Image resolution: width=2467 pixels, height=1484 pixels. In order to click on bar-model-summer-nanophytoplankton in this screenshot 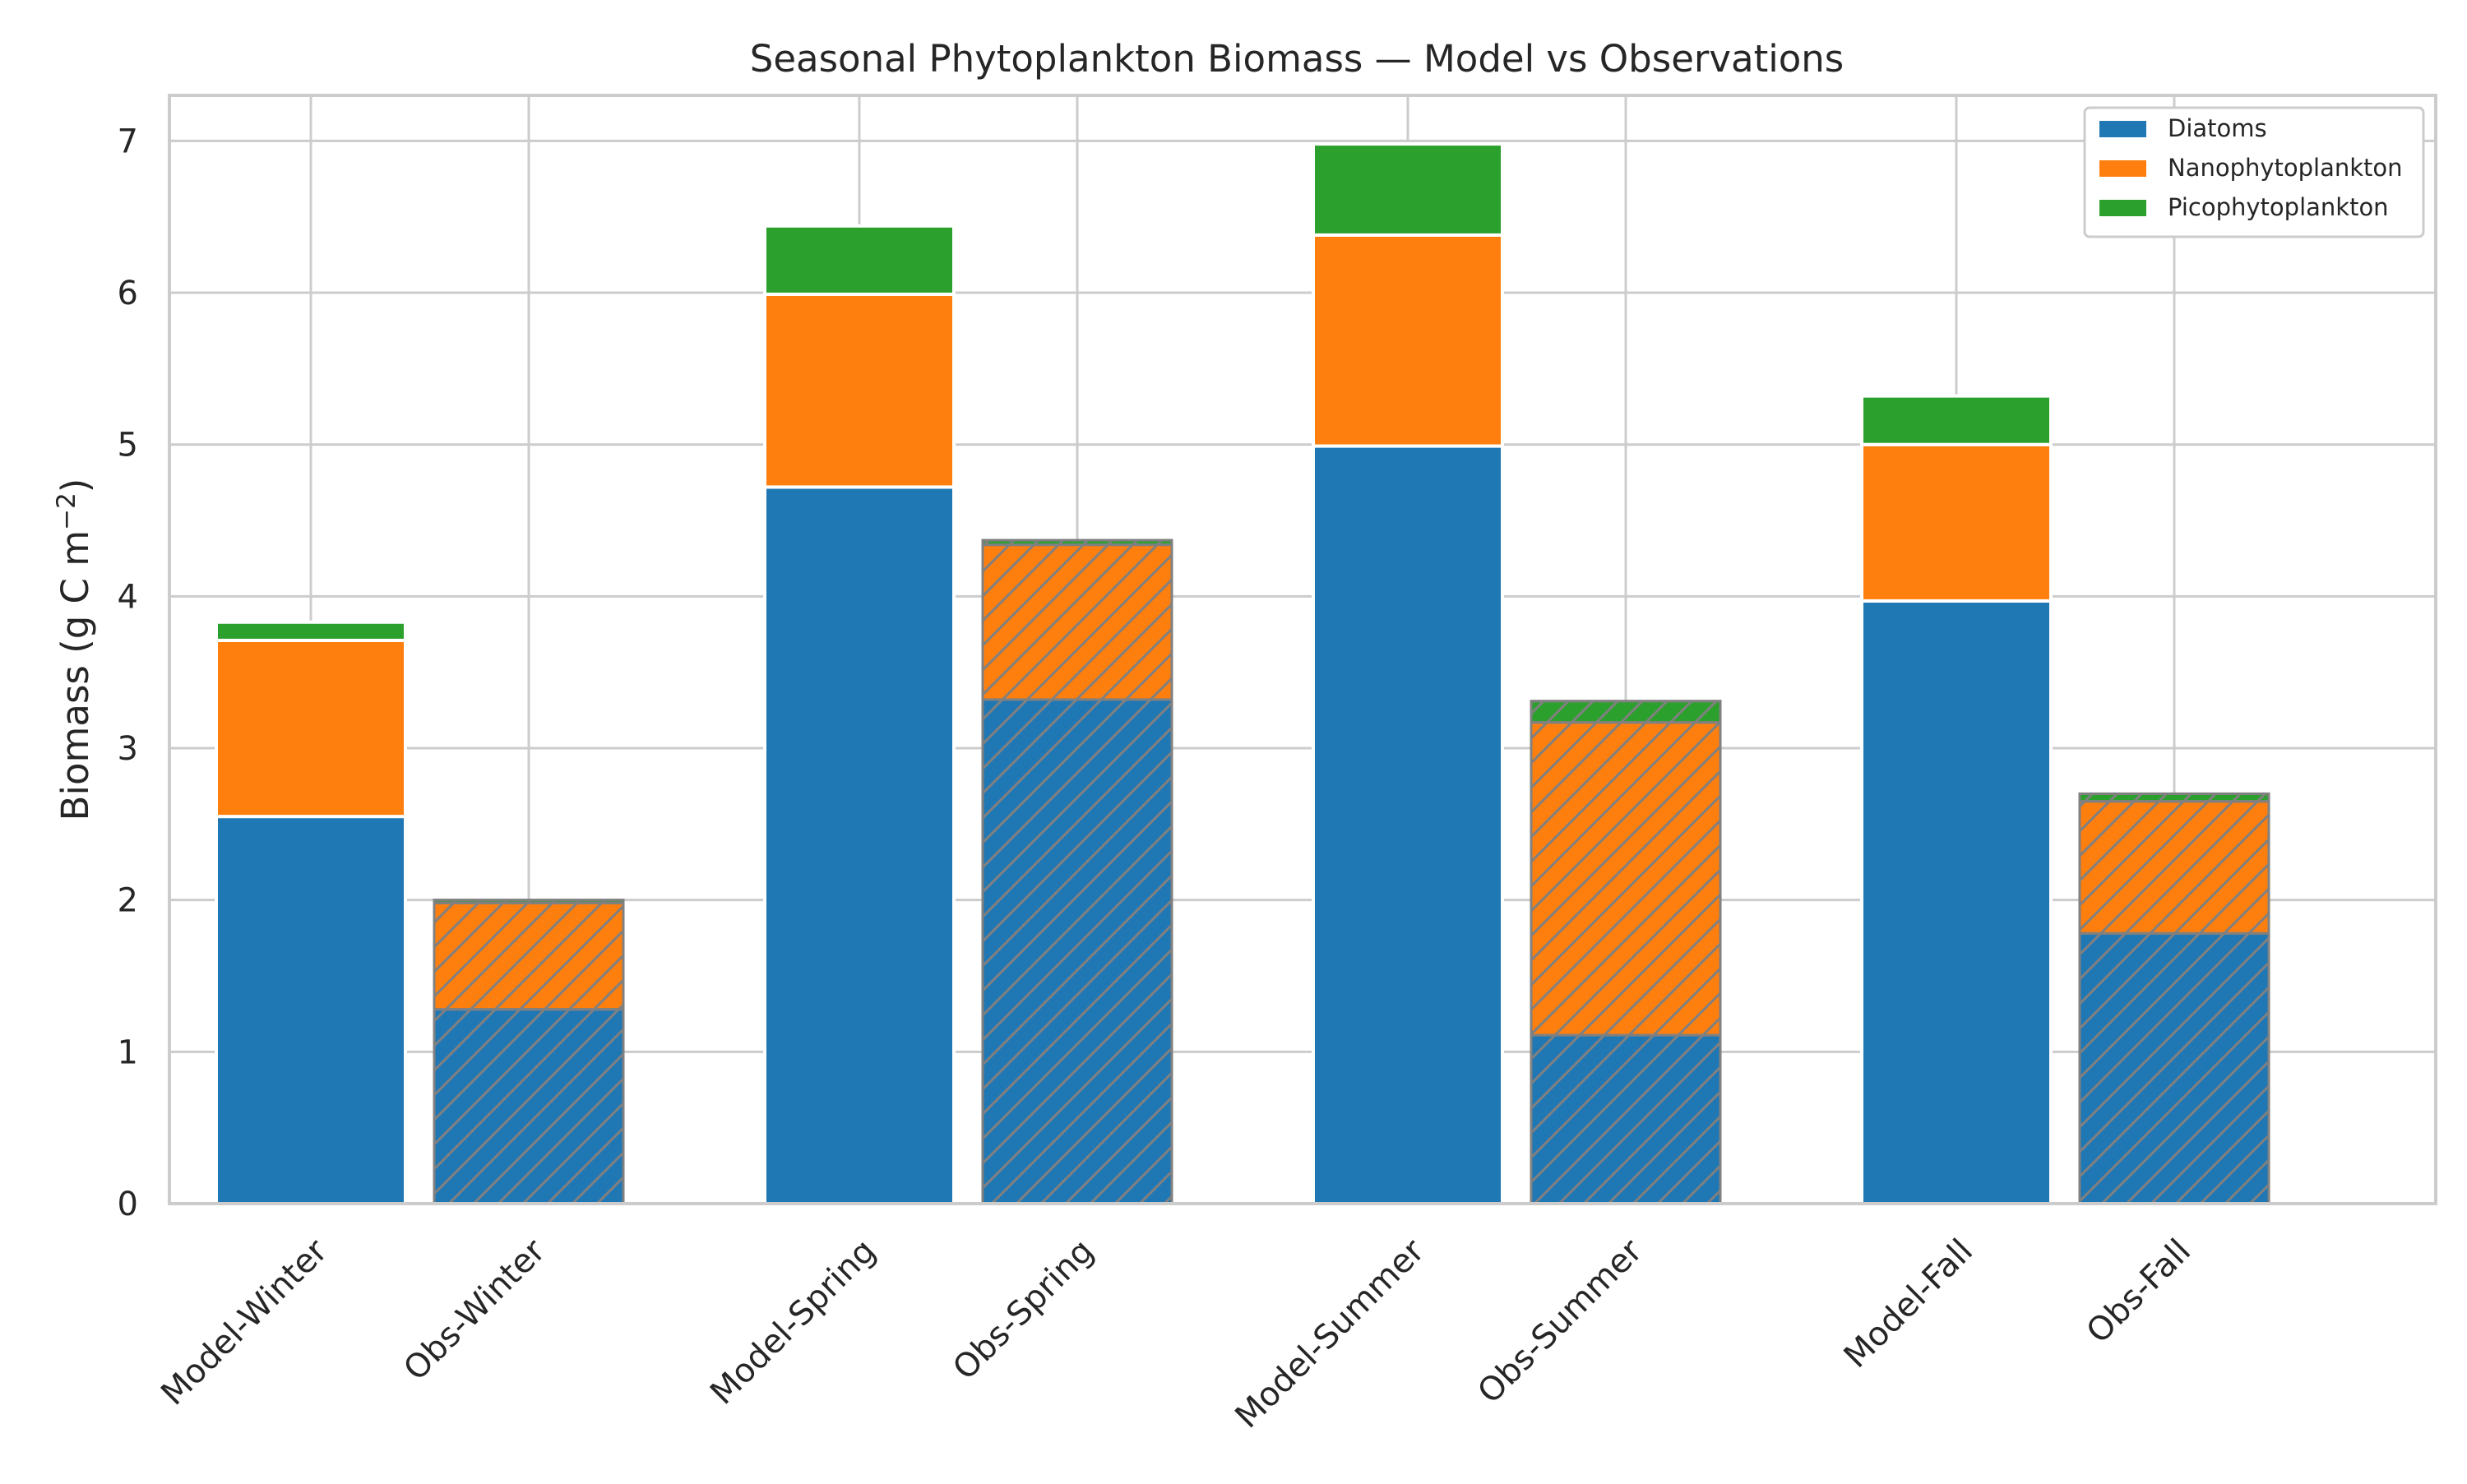, I will do `click(1408, 341)`.